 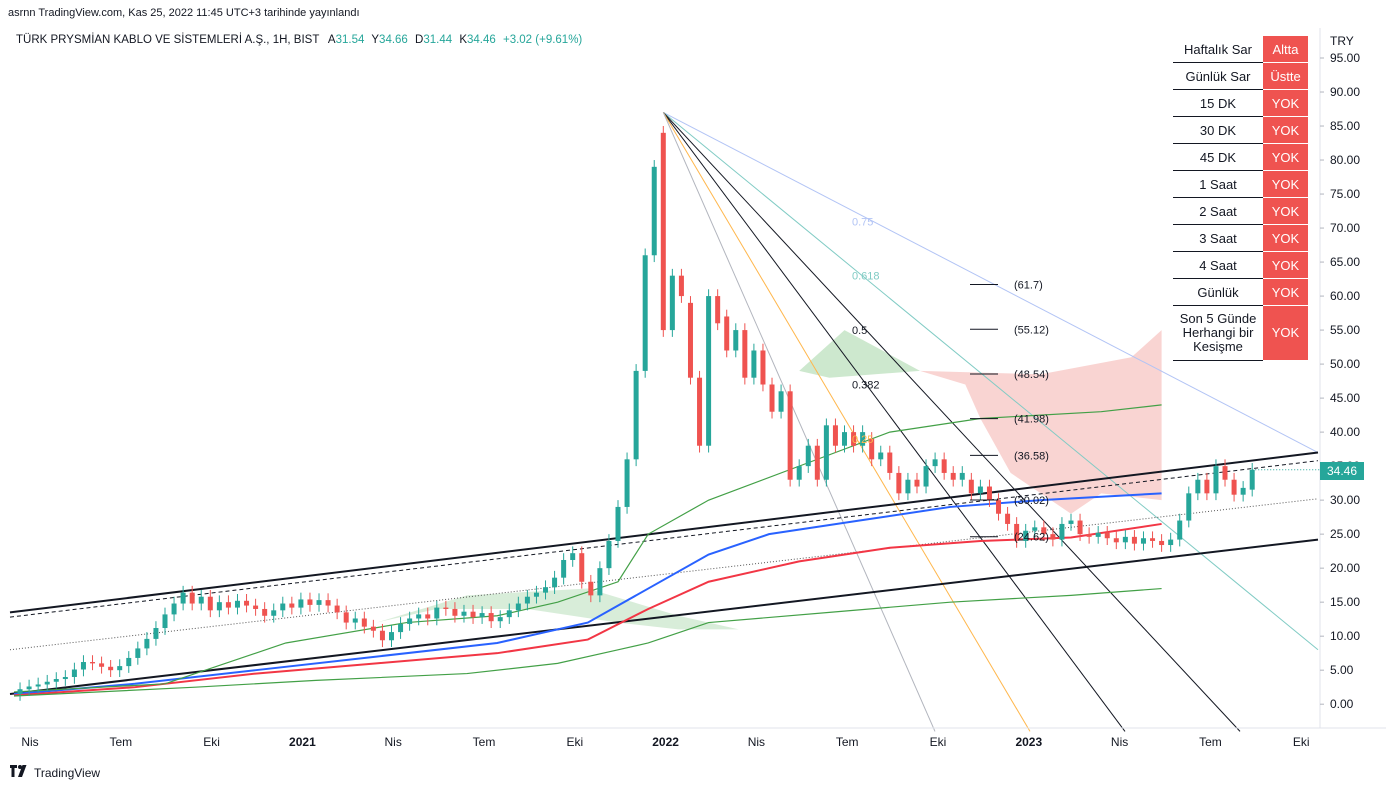 I want to click on x-tick-label: 2023, so click(x=1028, y=742).